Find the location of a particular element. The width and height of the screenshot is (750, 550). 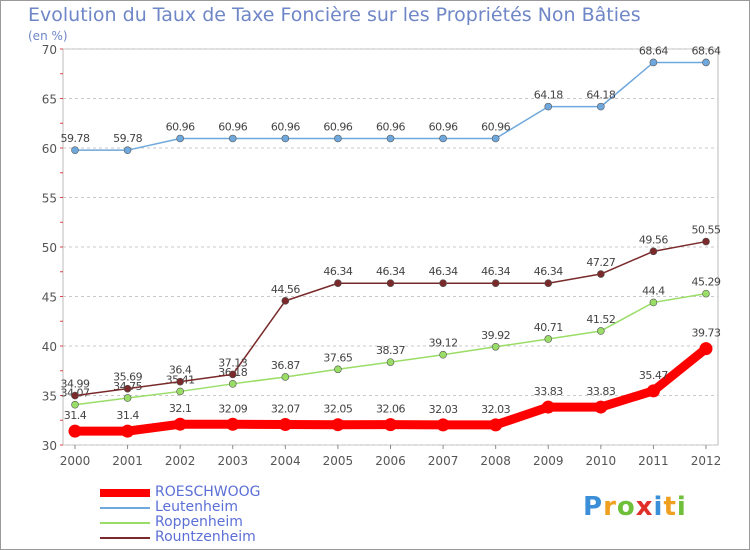

legend-label: ROESCHWOOG is located at coordinates (208, 492).